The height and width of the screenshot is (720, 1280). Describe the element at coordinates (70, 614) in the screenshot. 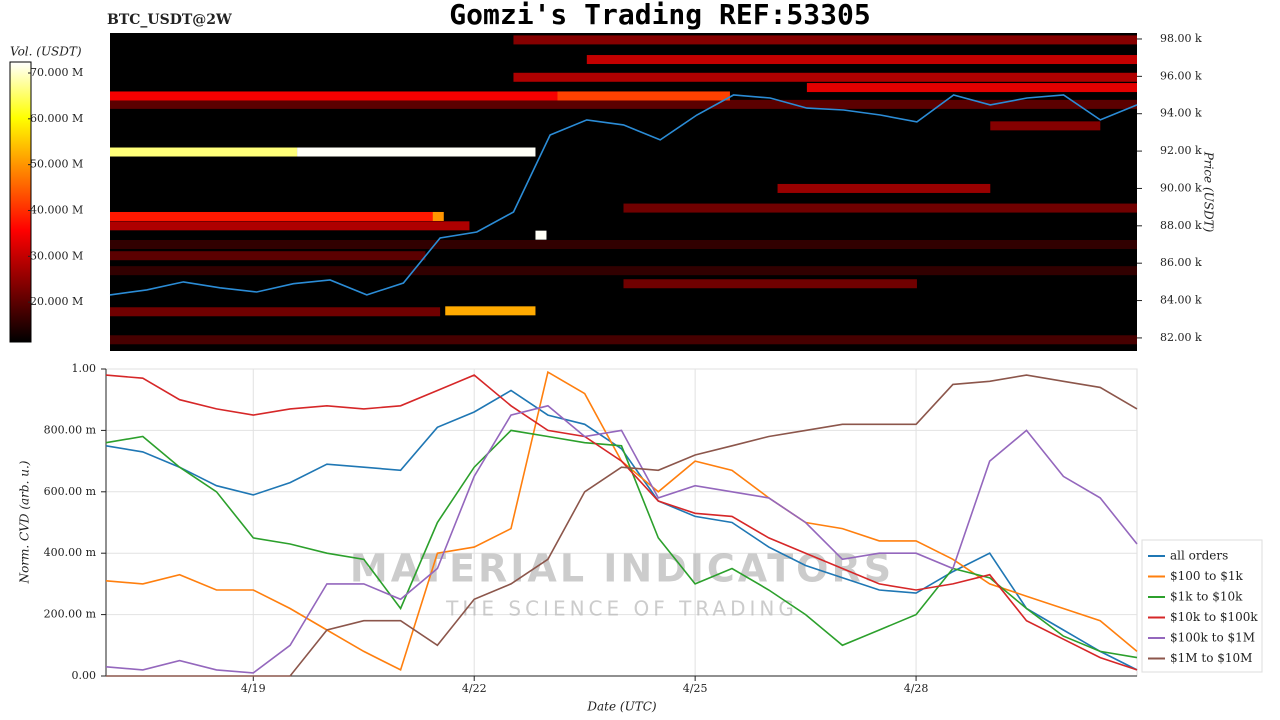

I see `y-tick-label: 200.00 m` at that location.